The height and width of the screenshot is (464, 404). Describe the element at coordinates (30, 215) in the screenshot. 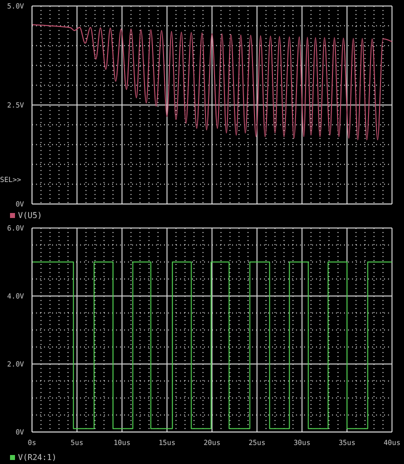

I see `legend-label: V(U5)` at that location.